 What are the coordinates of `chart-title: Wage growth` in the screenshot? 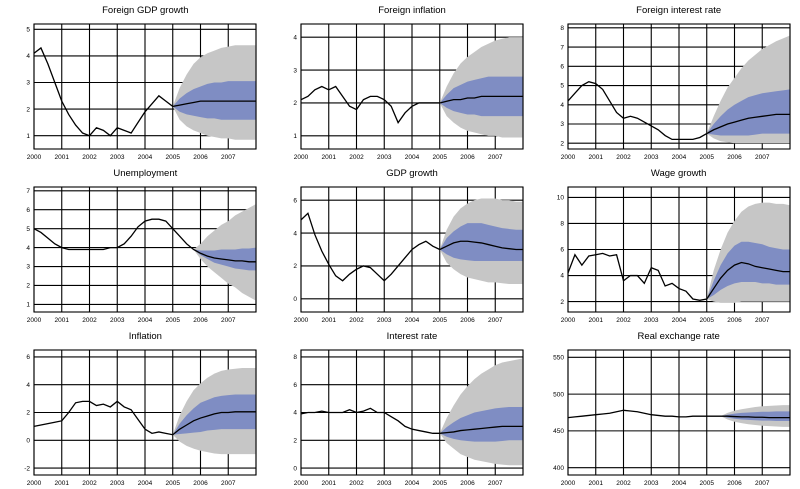 It's located at (678, 173).